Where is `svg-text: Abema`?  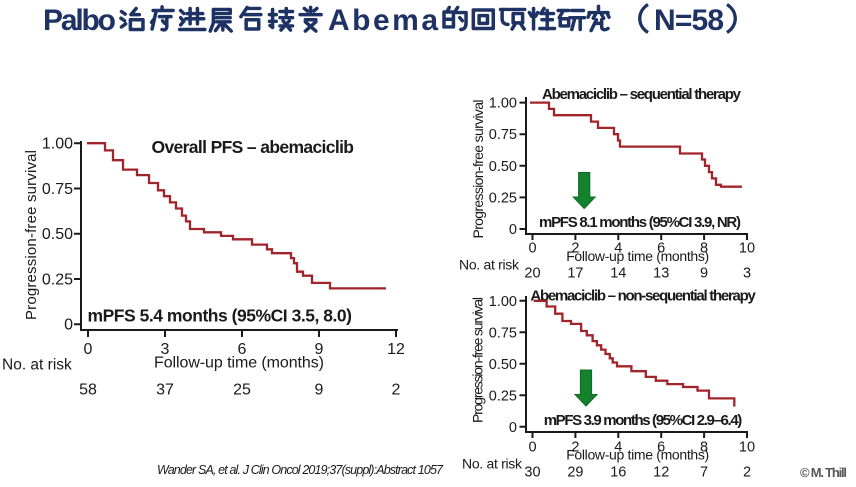
svg-text: Abema is located at coordinates (383, 20).